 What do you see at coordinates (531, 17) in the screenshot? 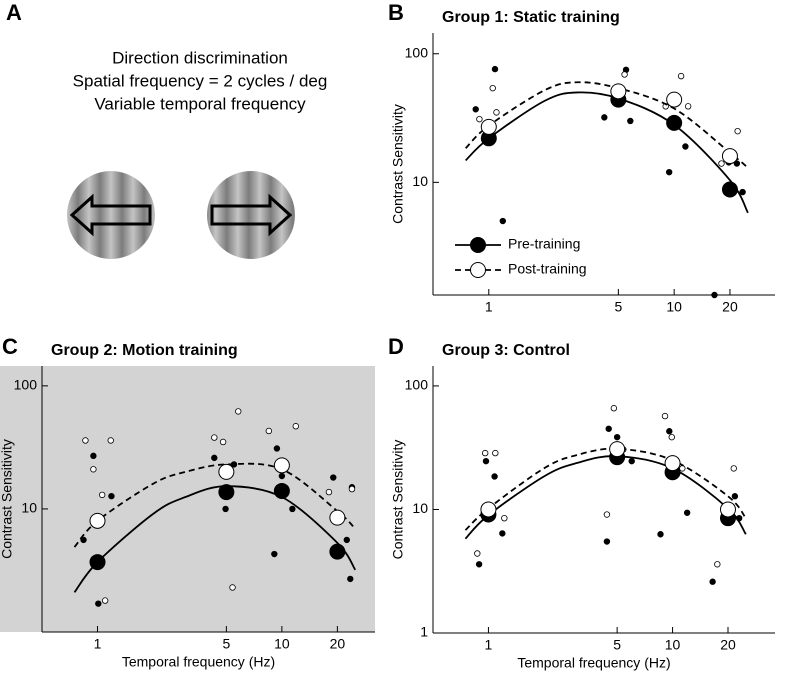
I see `chart-title: Group 1: Static training` at bounding box center [531, 17].